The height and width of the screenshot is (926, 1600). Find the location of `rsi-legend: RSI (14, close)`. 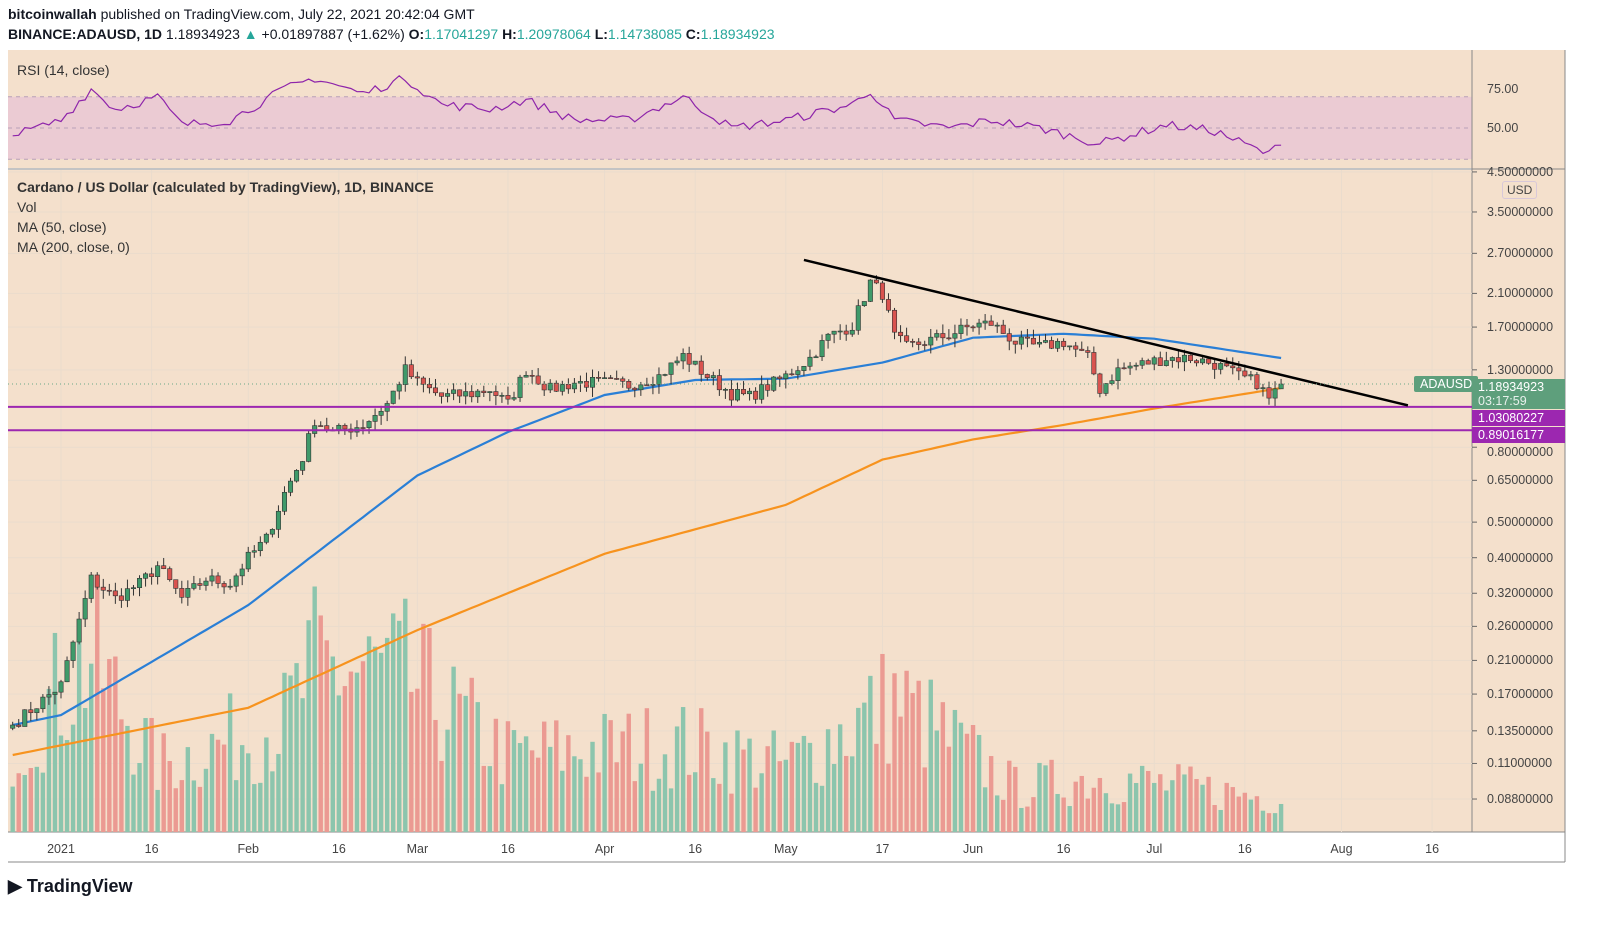

rsi-legend: RSI (14, close) is located at coordinates (63, 70).